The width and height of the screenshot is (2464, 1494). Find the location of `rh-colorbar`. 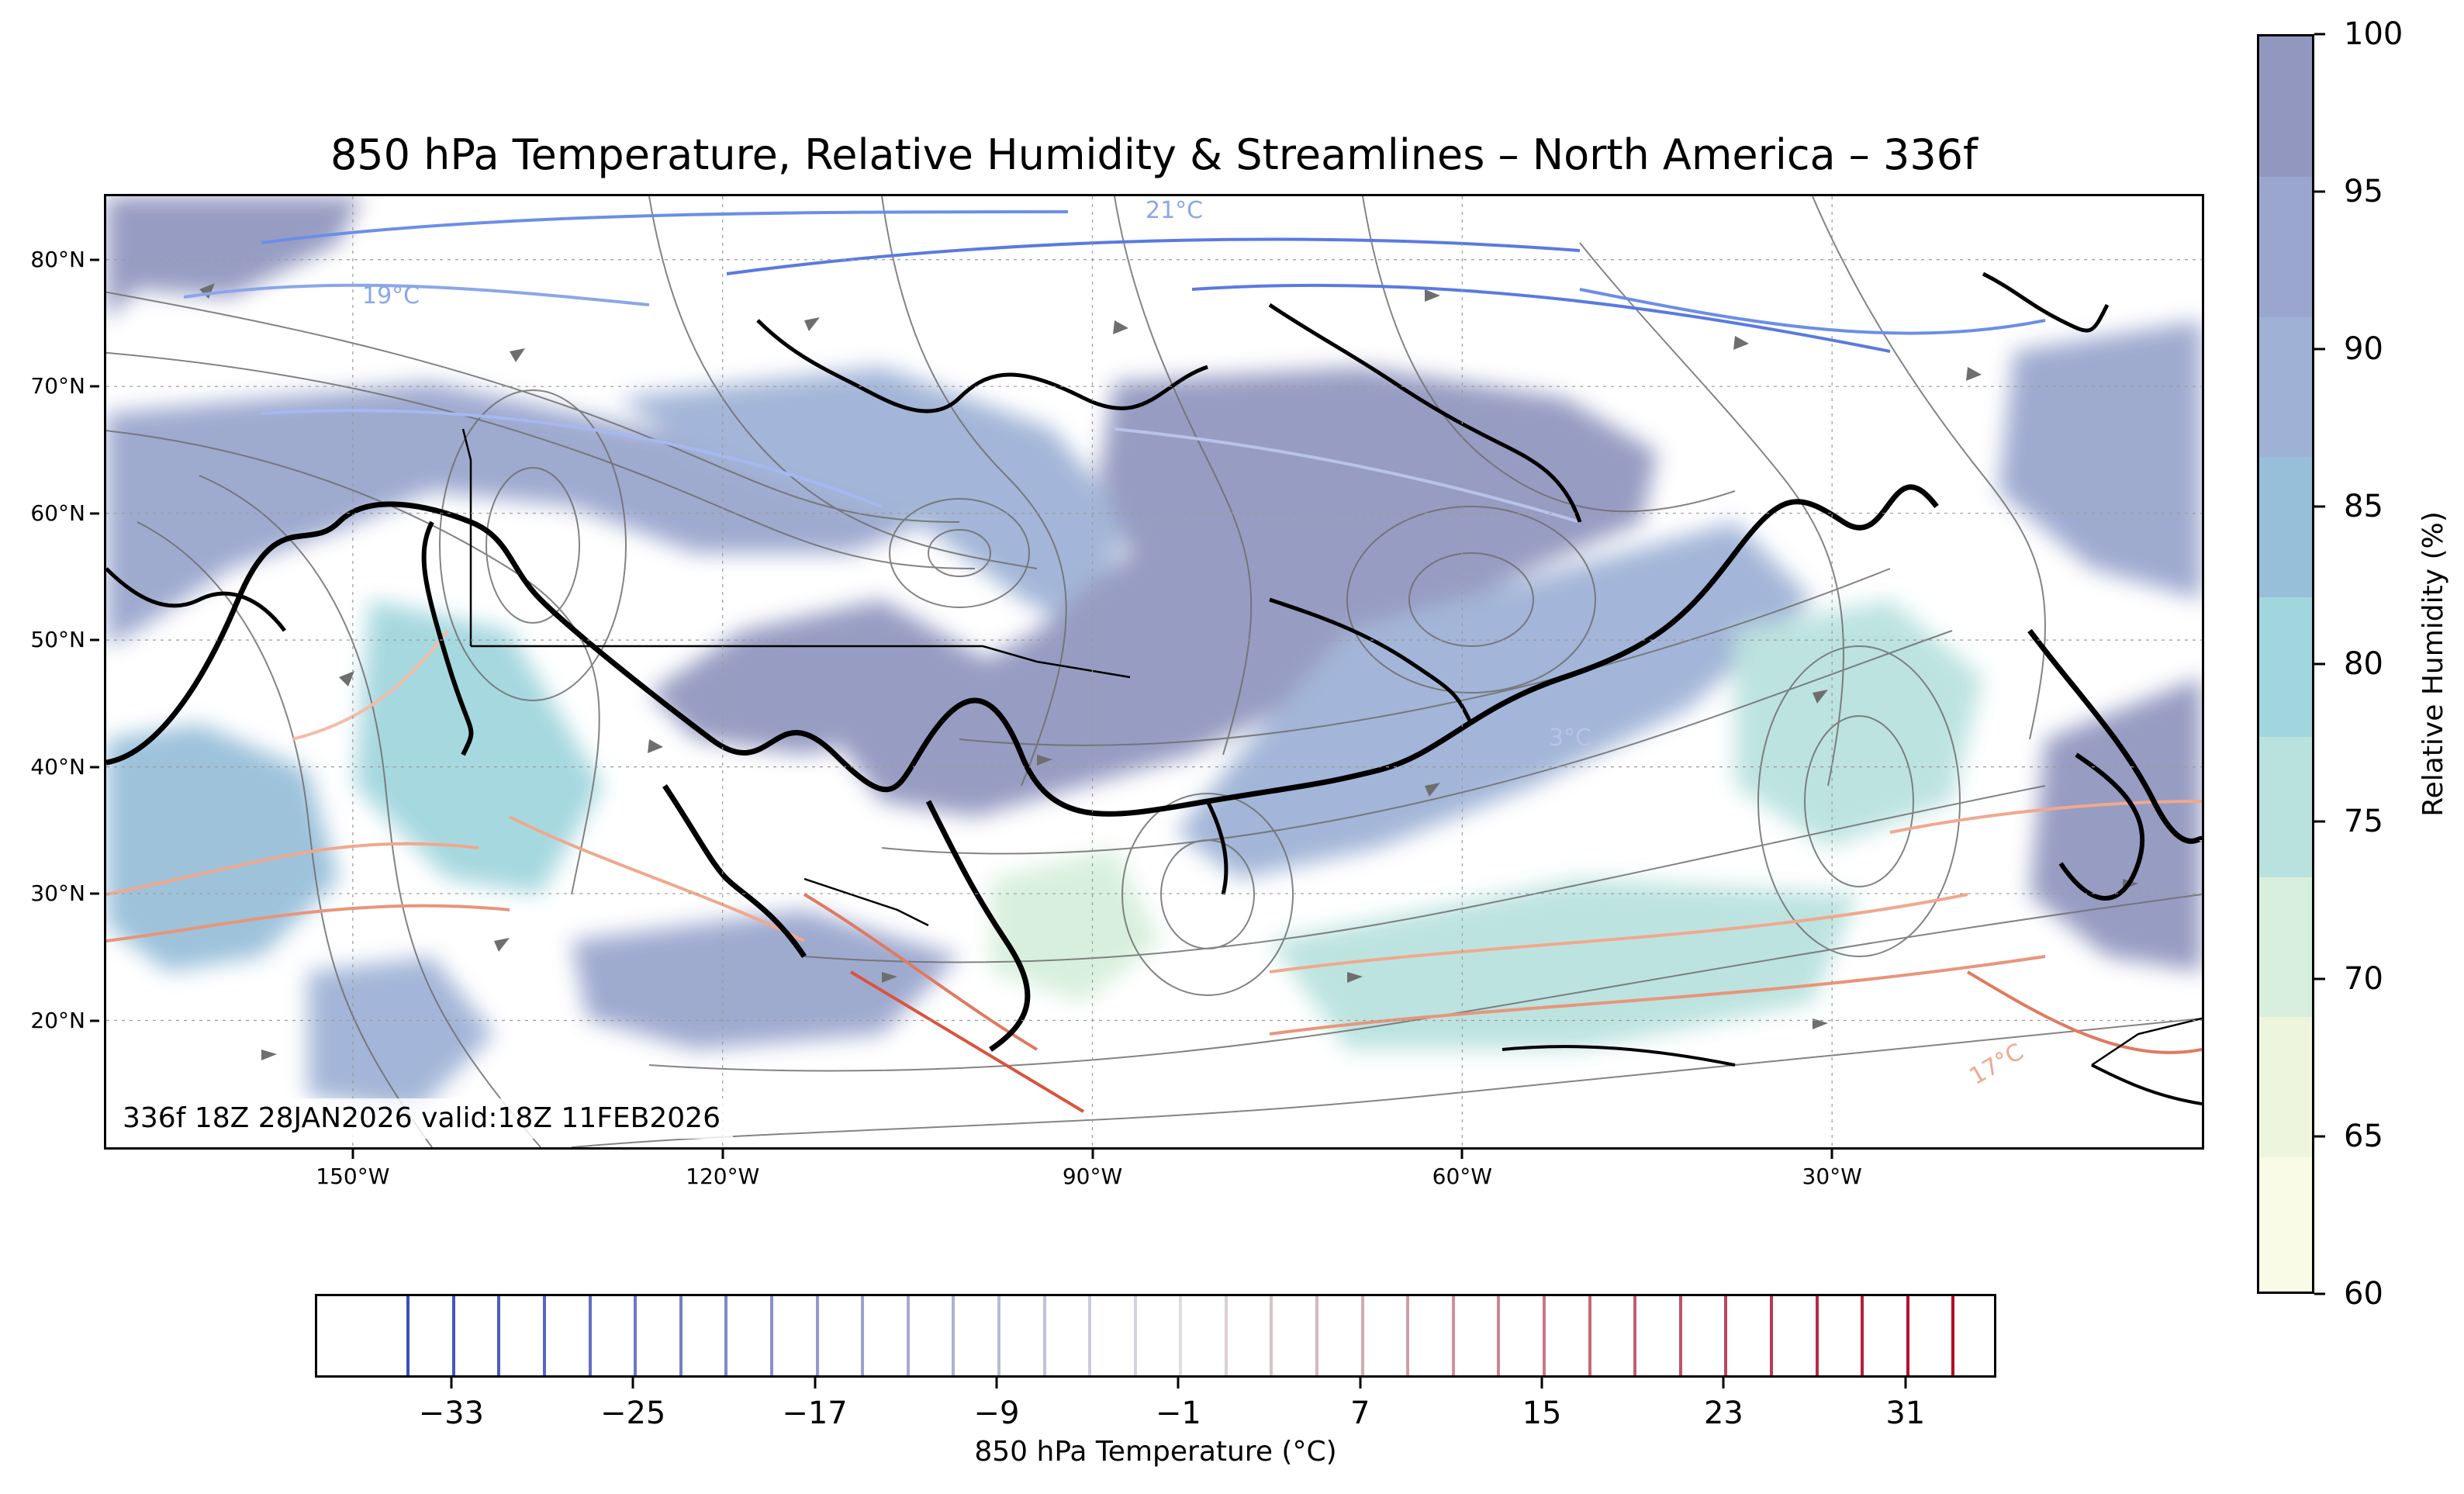

rh-colorbar is located at coordinates (2285, 664).